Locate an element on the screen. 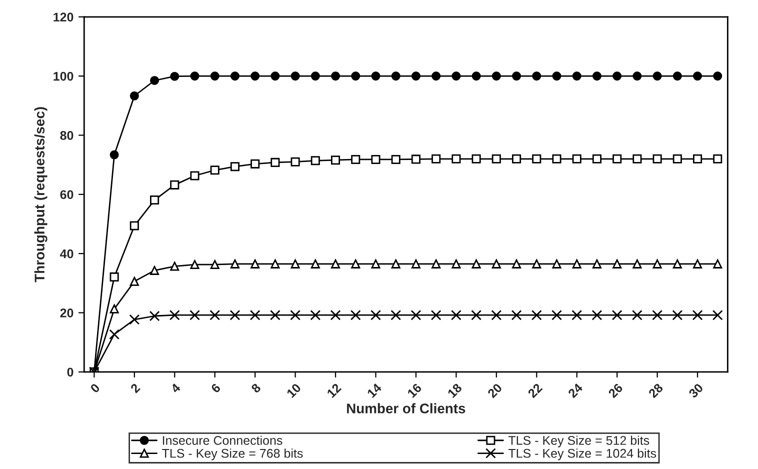 The width and height of the screenshot is (758, 469). y-axis-title: Throughput (requests/sec) is located at coordinates (41, 194).